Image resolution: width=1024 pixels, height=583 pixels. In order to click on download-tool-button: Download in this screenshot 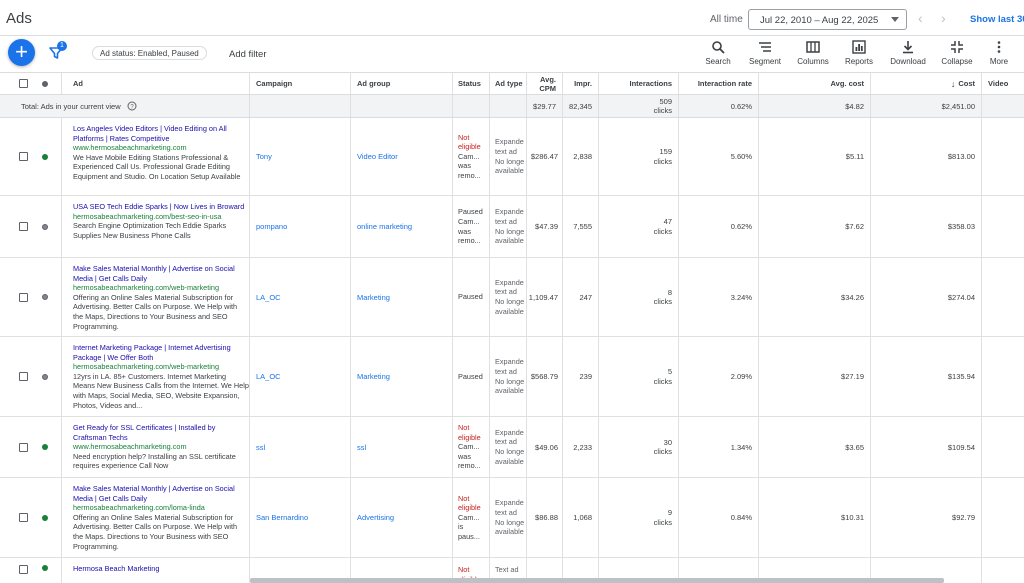, I will do `click(908, 53)`.